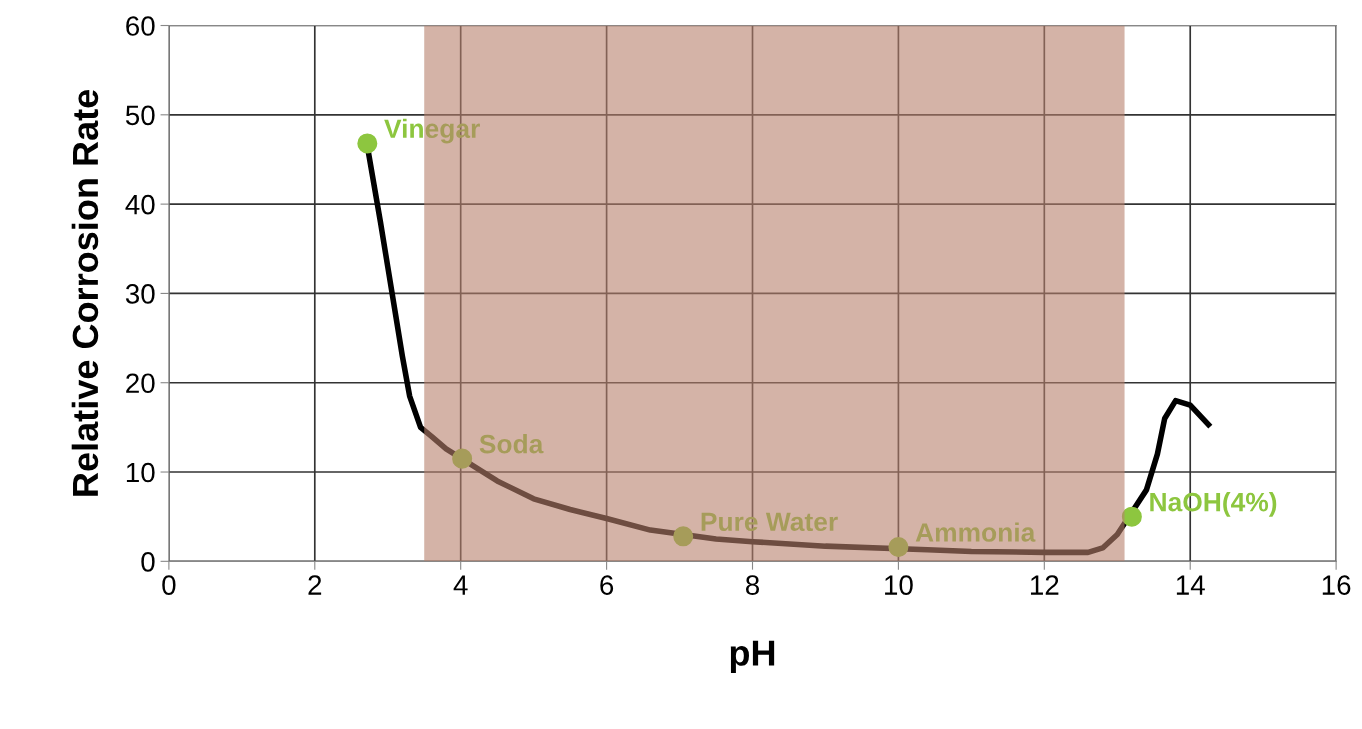 This screenshot has width=1362, height=729. What do you see at coordinates (460, 585) in the screenshot?
I see `x-tick-label: 4` at bounding box center [460, 585].